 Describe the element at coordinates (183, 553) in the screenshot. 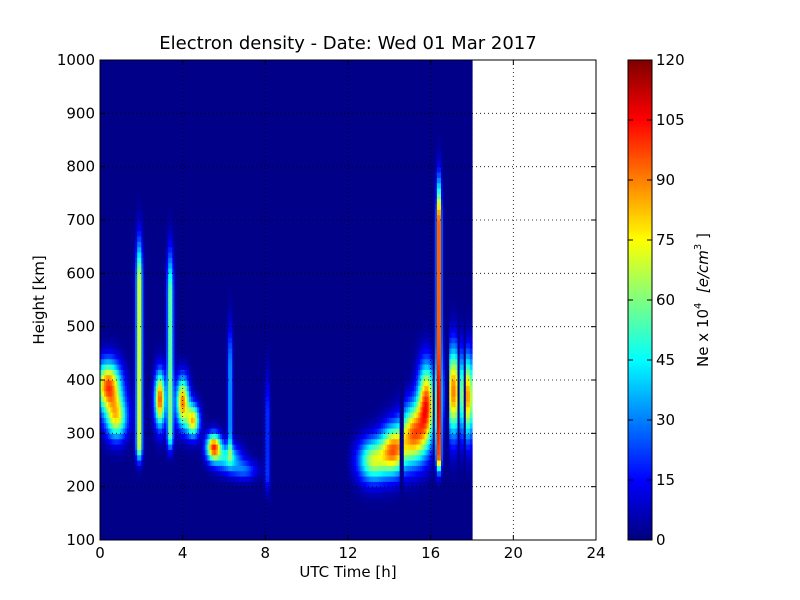

I see `x-tick-label: 4` at that location.